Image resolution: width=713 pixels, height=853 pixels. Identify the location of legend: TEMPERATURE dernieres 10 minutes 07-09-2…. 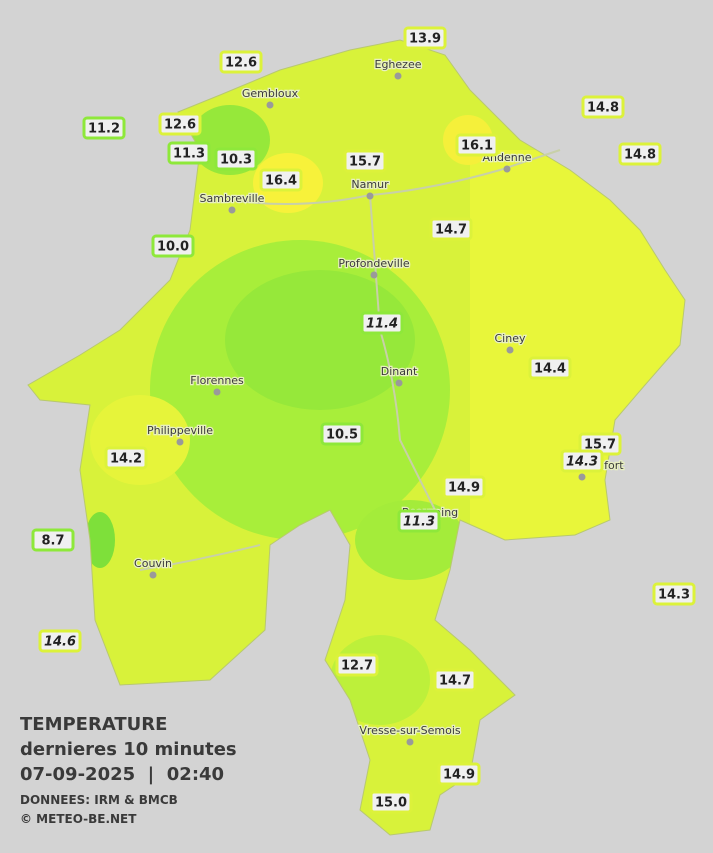
(128, 770).